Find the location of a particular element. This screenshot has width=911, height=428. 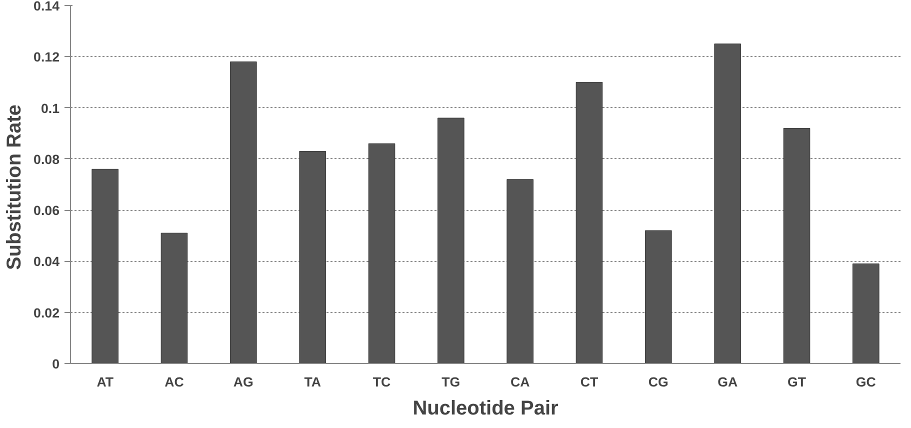

x-tick-label: TA is located at coordinates (313, 382).